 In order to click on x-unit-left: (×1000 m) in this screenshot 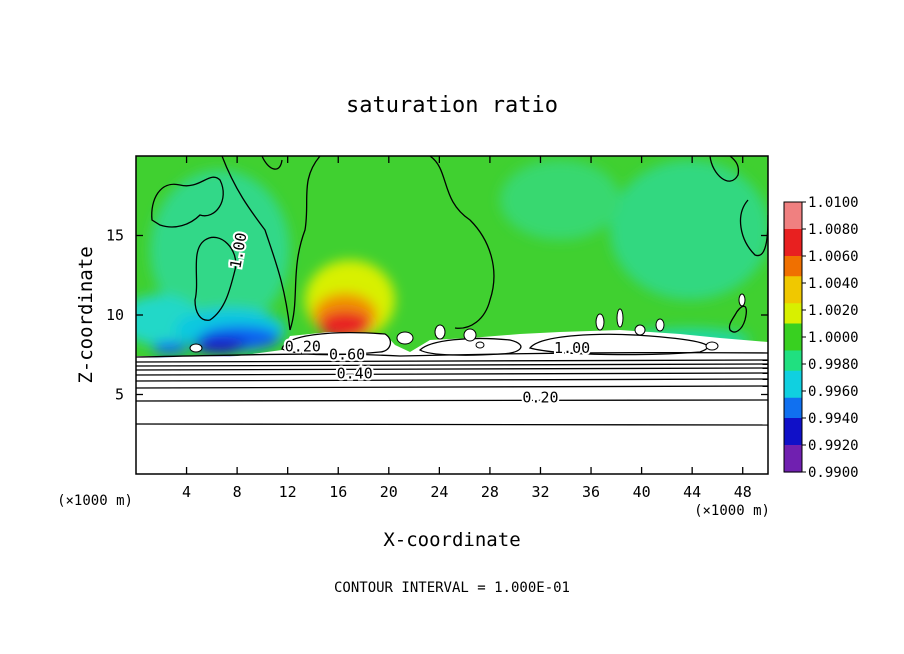, I will do `click(95, 501)`.